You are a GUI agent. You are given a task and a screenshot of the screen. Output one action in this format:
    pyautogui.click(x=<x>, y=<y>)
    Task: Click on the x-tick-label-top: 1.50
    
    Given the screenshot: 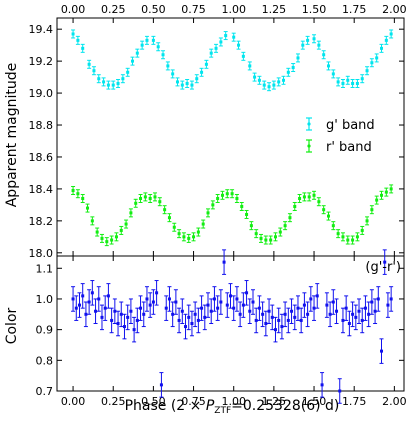 What is the action you would take?
    pyautogui.click(x=314, y=9)
    